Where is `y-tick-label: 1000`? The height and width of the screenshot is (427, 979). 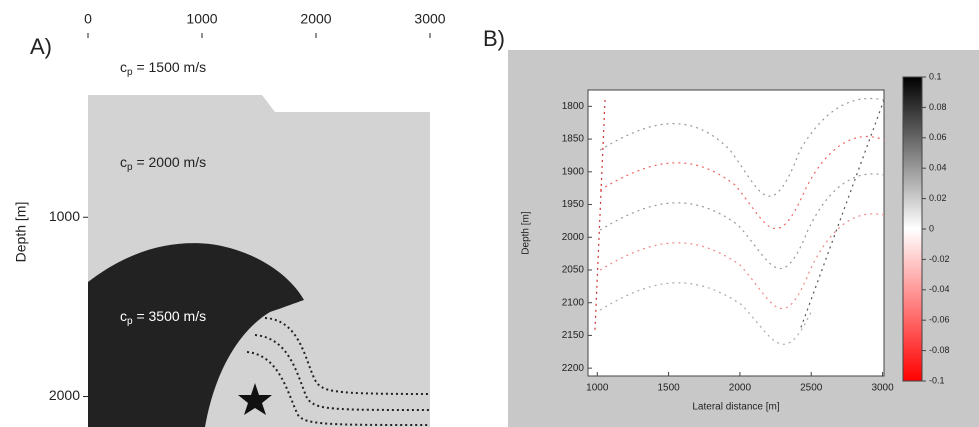 y-tick-label: 1000 is located at coordinates (64, 216).